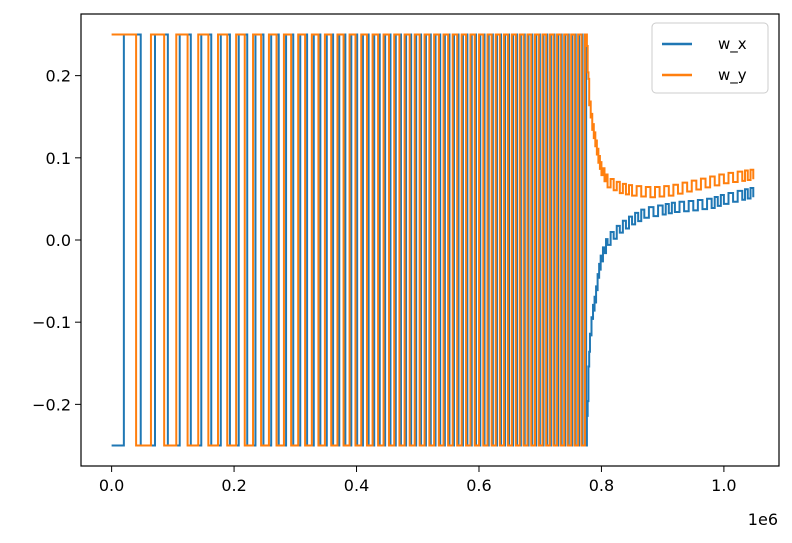  I want to click on legend-box, so click(710, 58).